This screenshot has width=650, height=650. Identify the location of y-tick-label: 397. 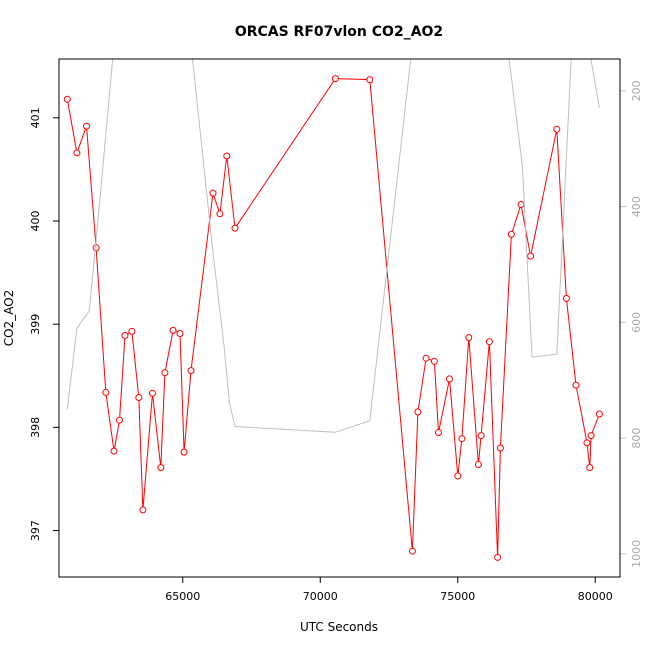
(35, 530).